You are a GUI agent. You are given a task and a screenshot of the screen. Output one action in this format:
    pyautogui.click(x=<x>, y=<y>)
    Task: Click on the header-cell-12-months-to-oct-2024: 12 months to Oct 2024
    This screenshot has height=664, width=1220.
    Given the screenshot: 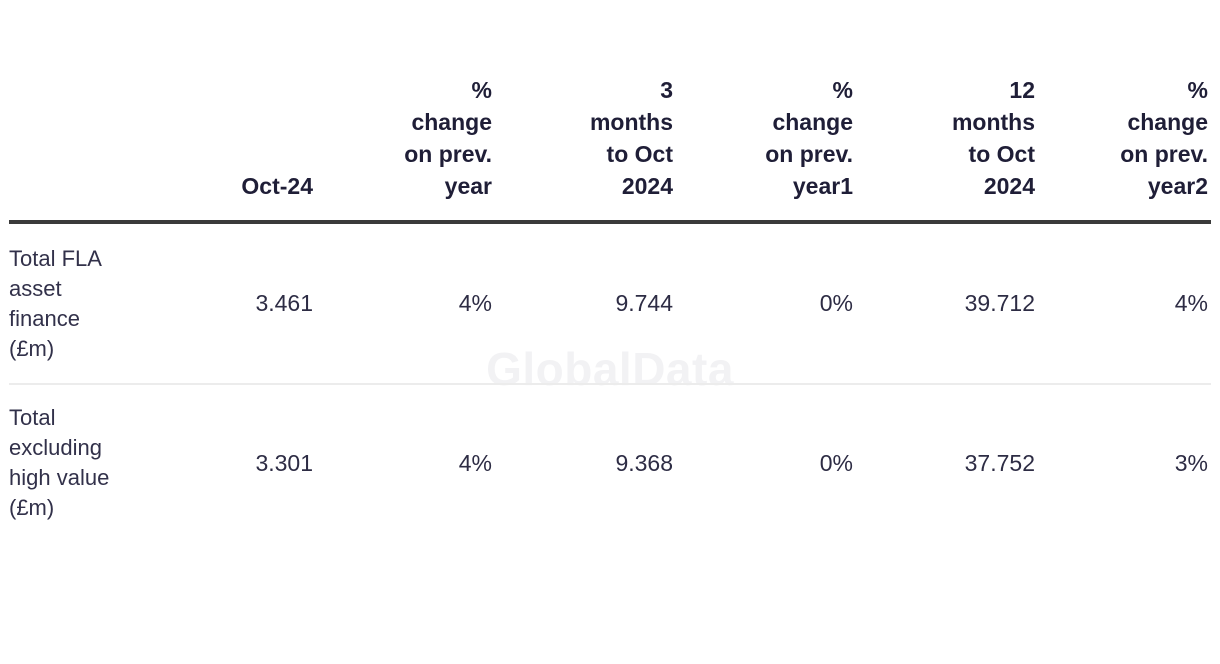 What is the action you would take?
    pyautogui.click(x=993, y=138)
    